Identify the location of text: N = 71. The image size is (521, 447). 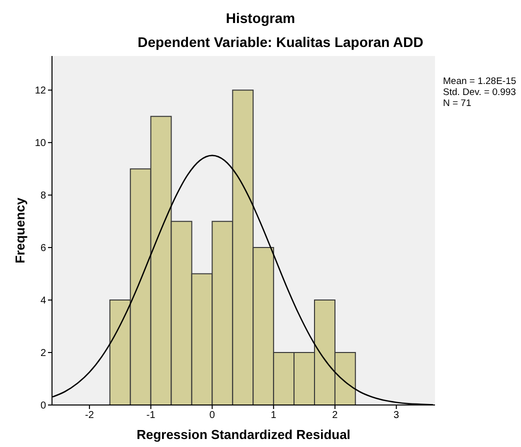
(457, 103).